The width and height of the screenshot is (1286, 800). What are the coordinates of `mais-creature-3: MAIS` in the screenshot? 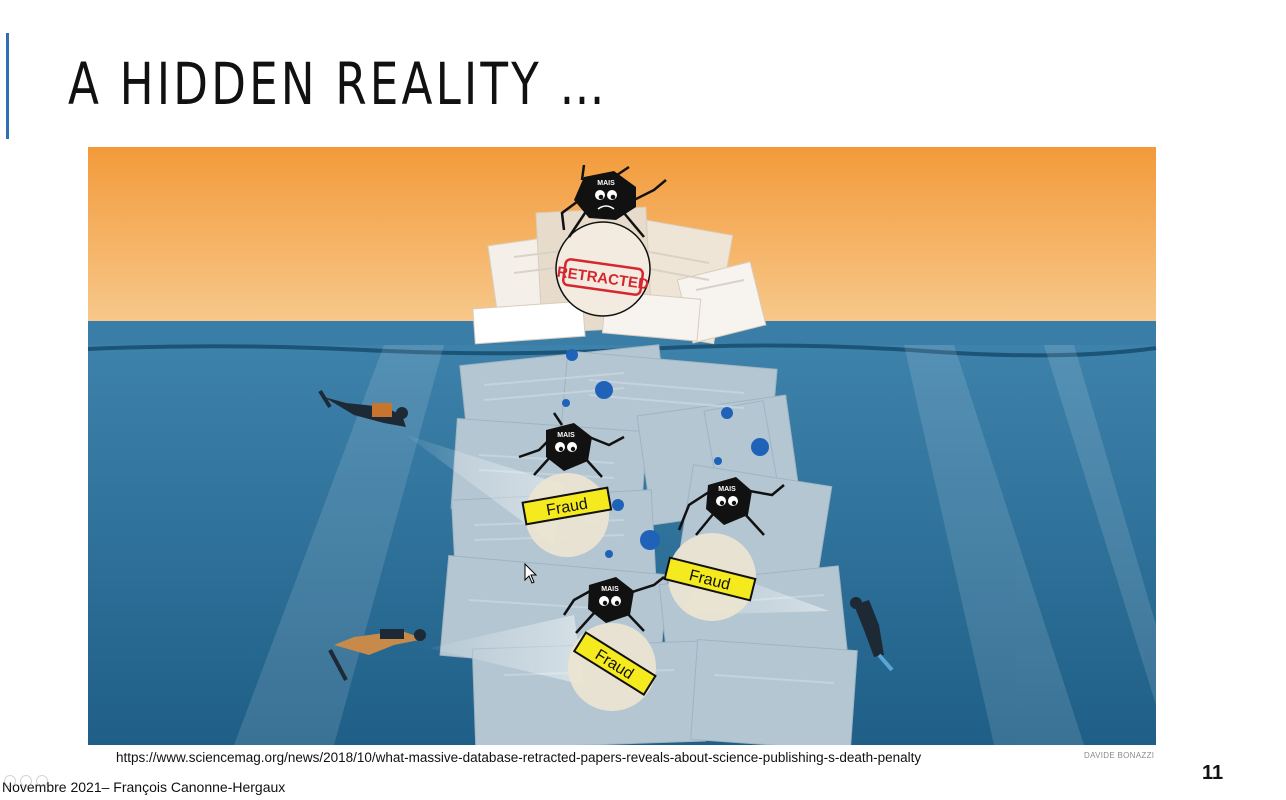 It's located at (731, 506).